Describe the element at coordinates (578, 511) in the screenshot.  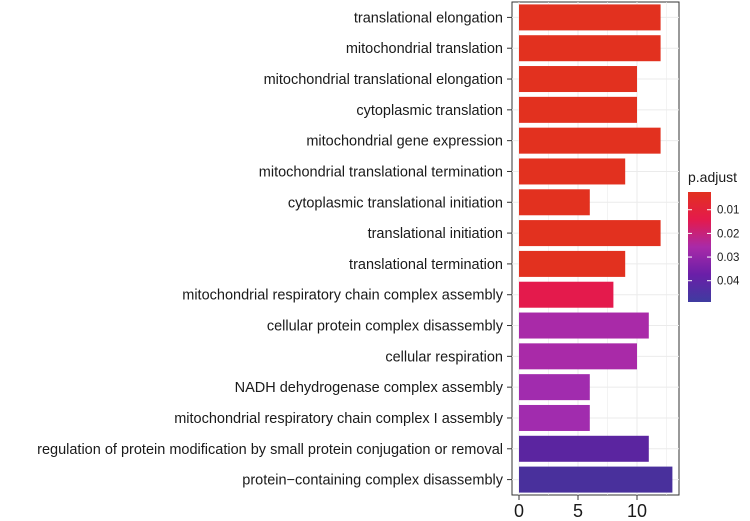
I see `x-tick-label: 5` at that location.